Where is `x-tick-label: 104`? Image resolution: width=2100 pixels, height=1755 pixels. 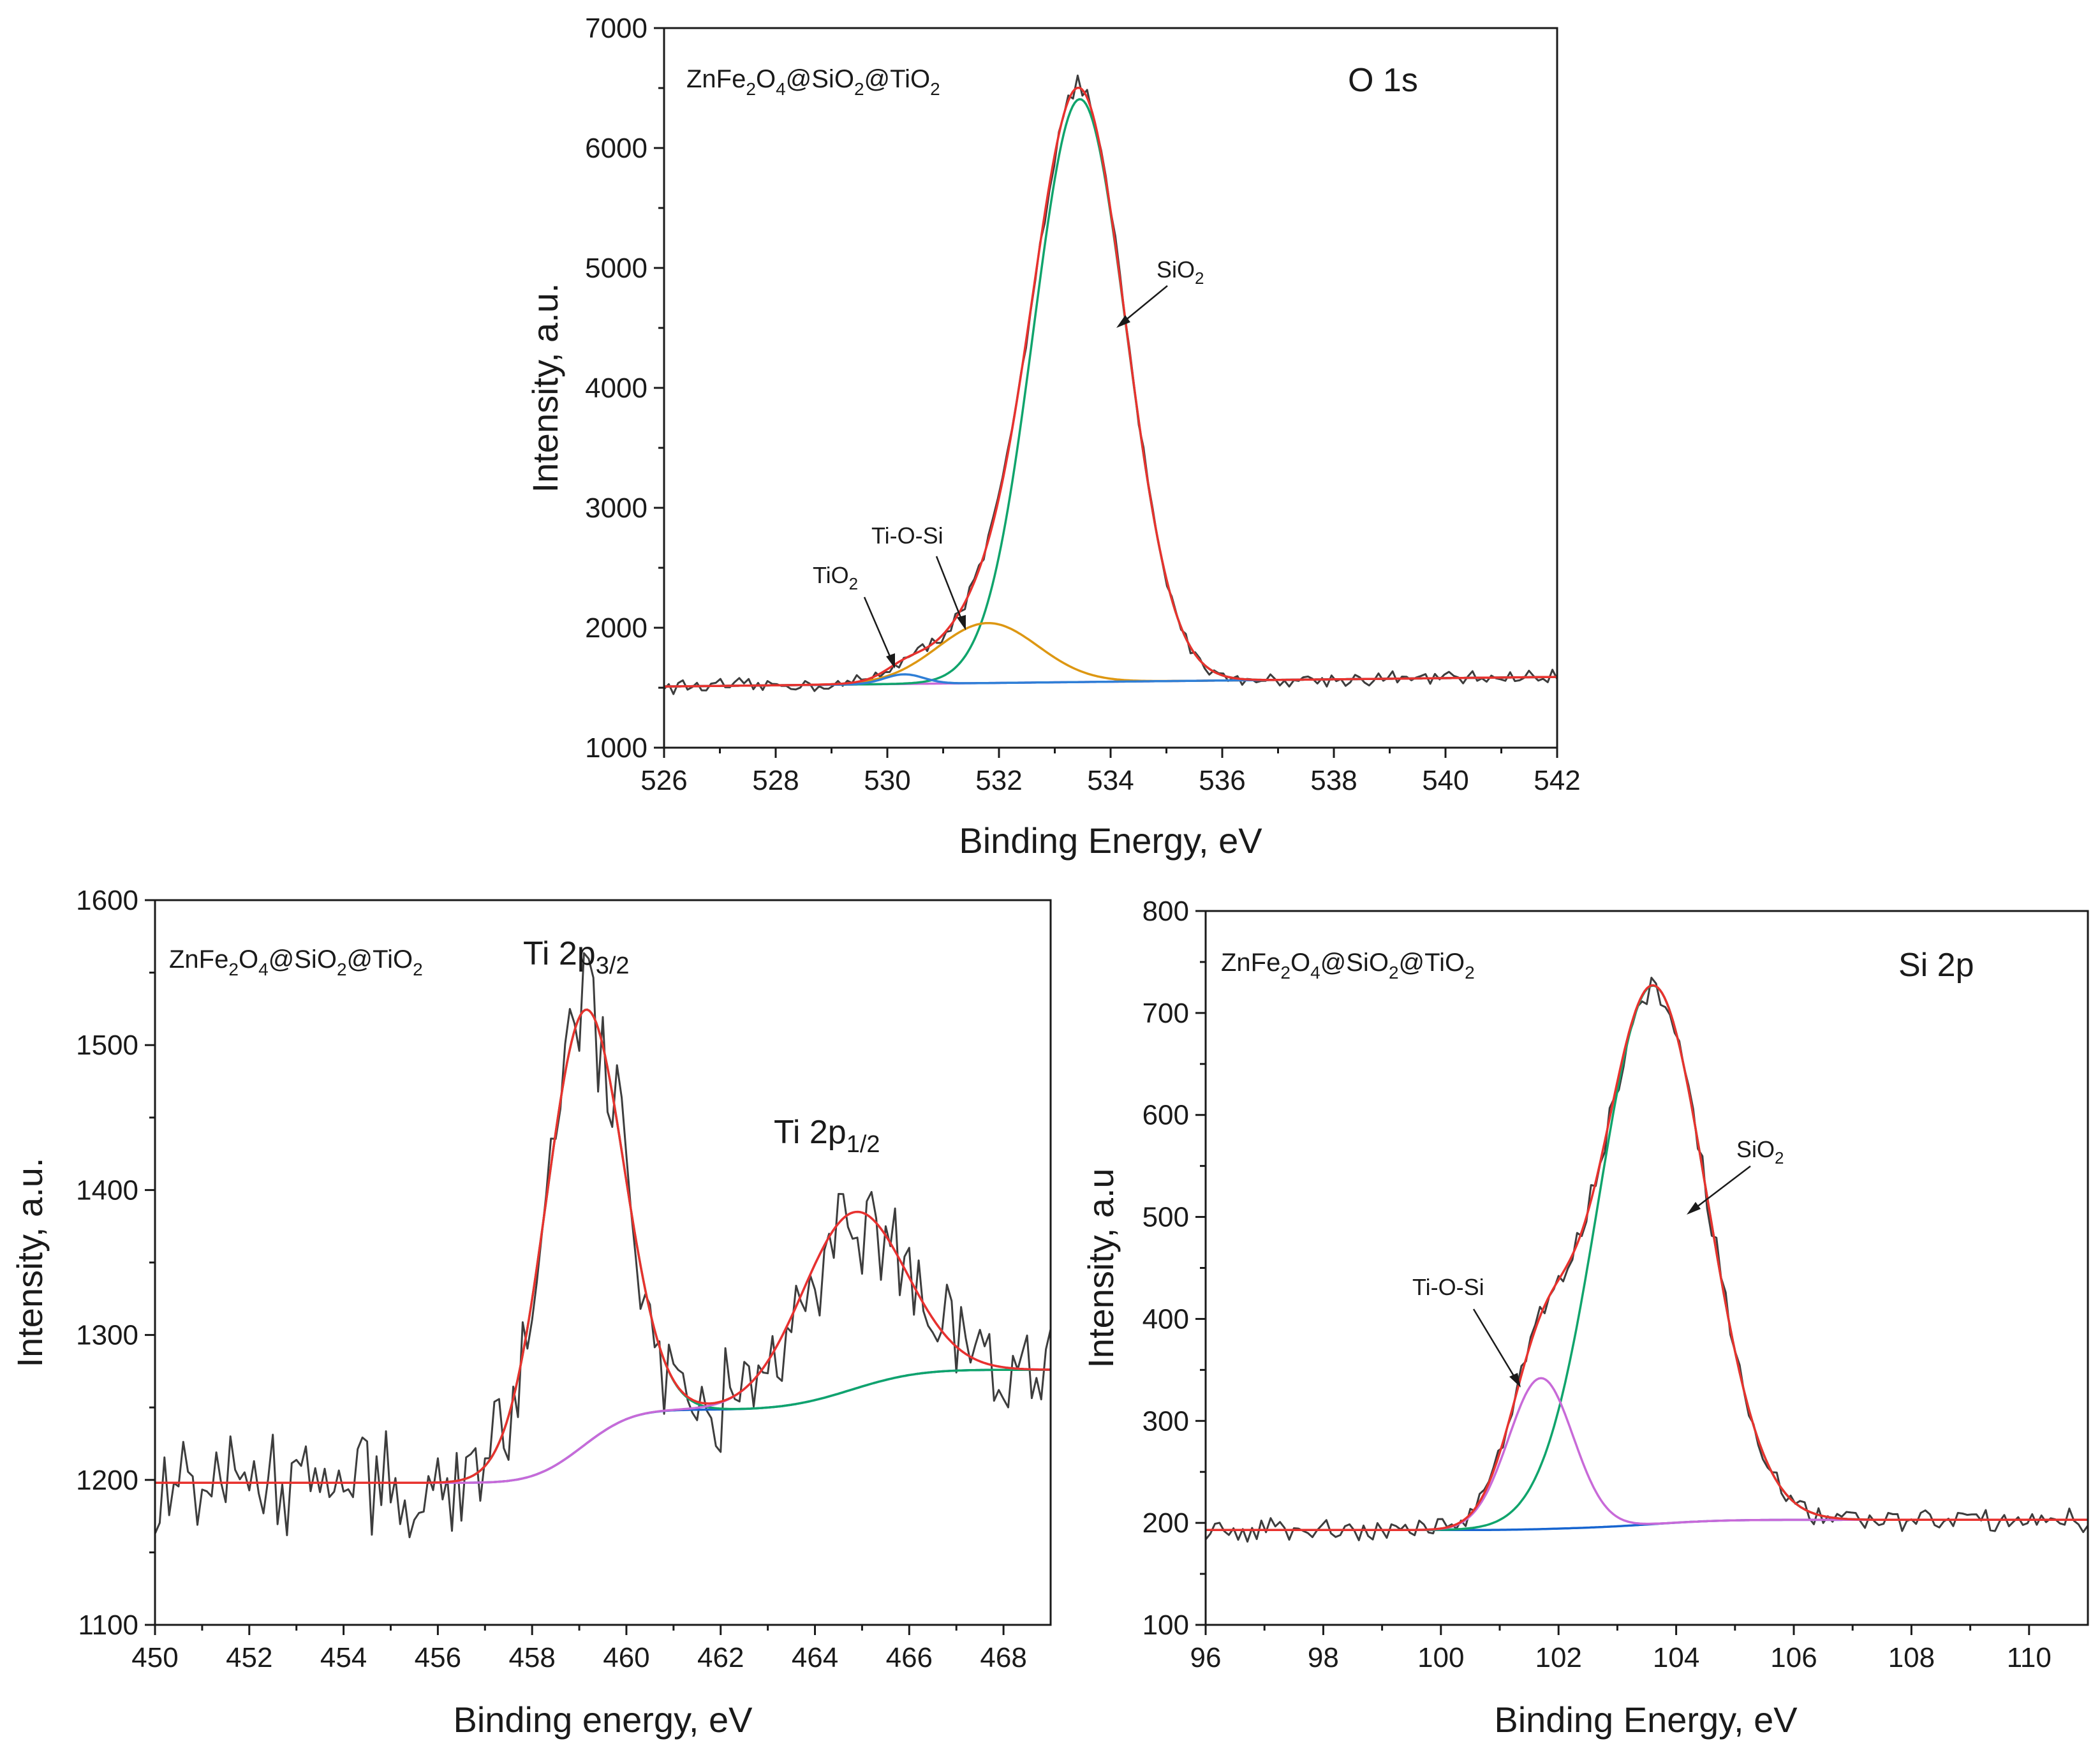 x-tick-label: 104 is located at coordinates (1676, 1657).